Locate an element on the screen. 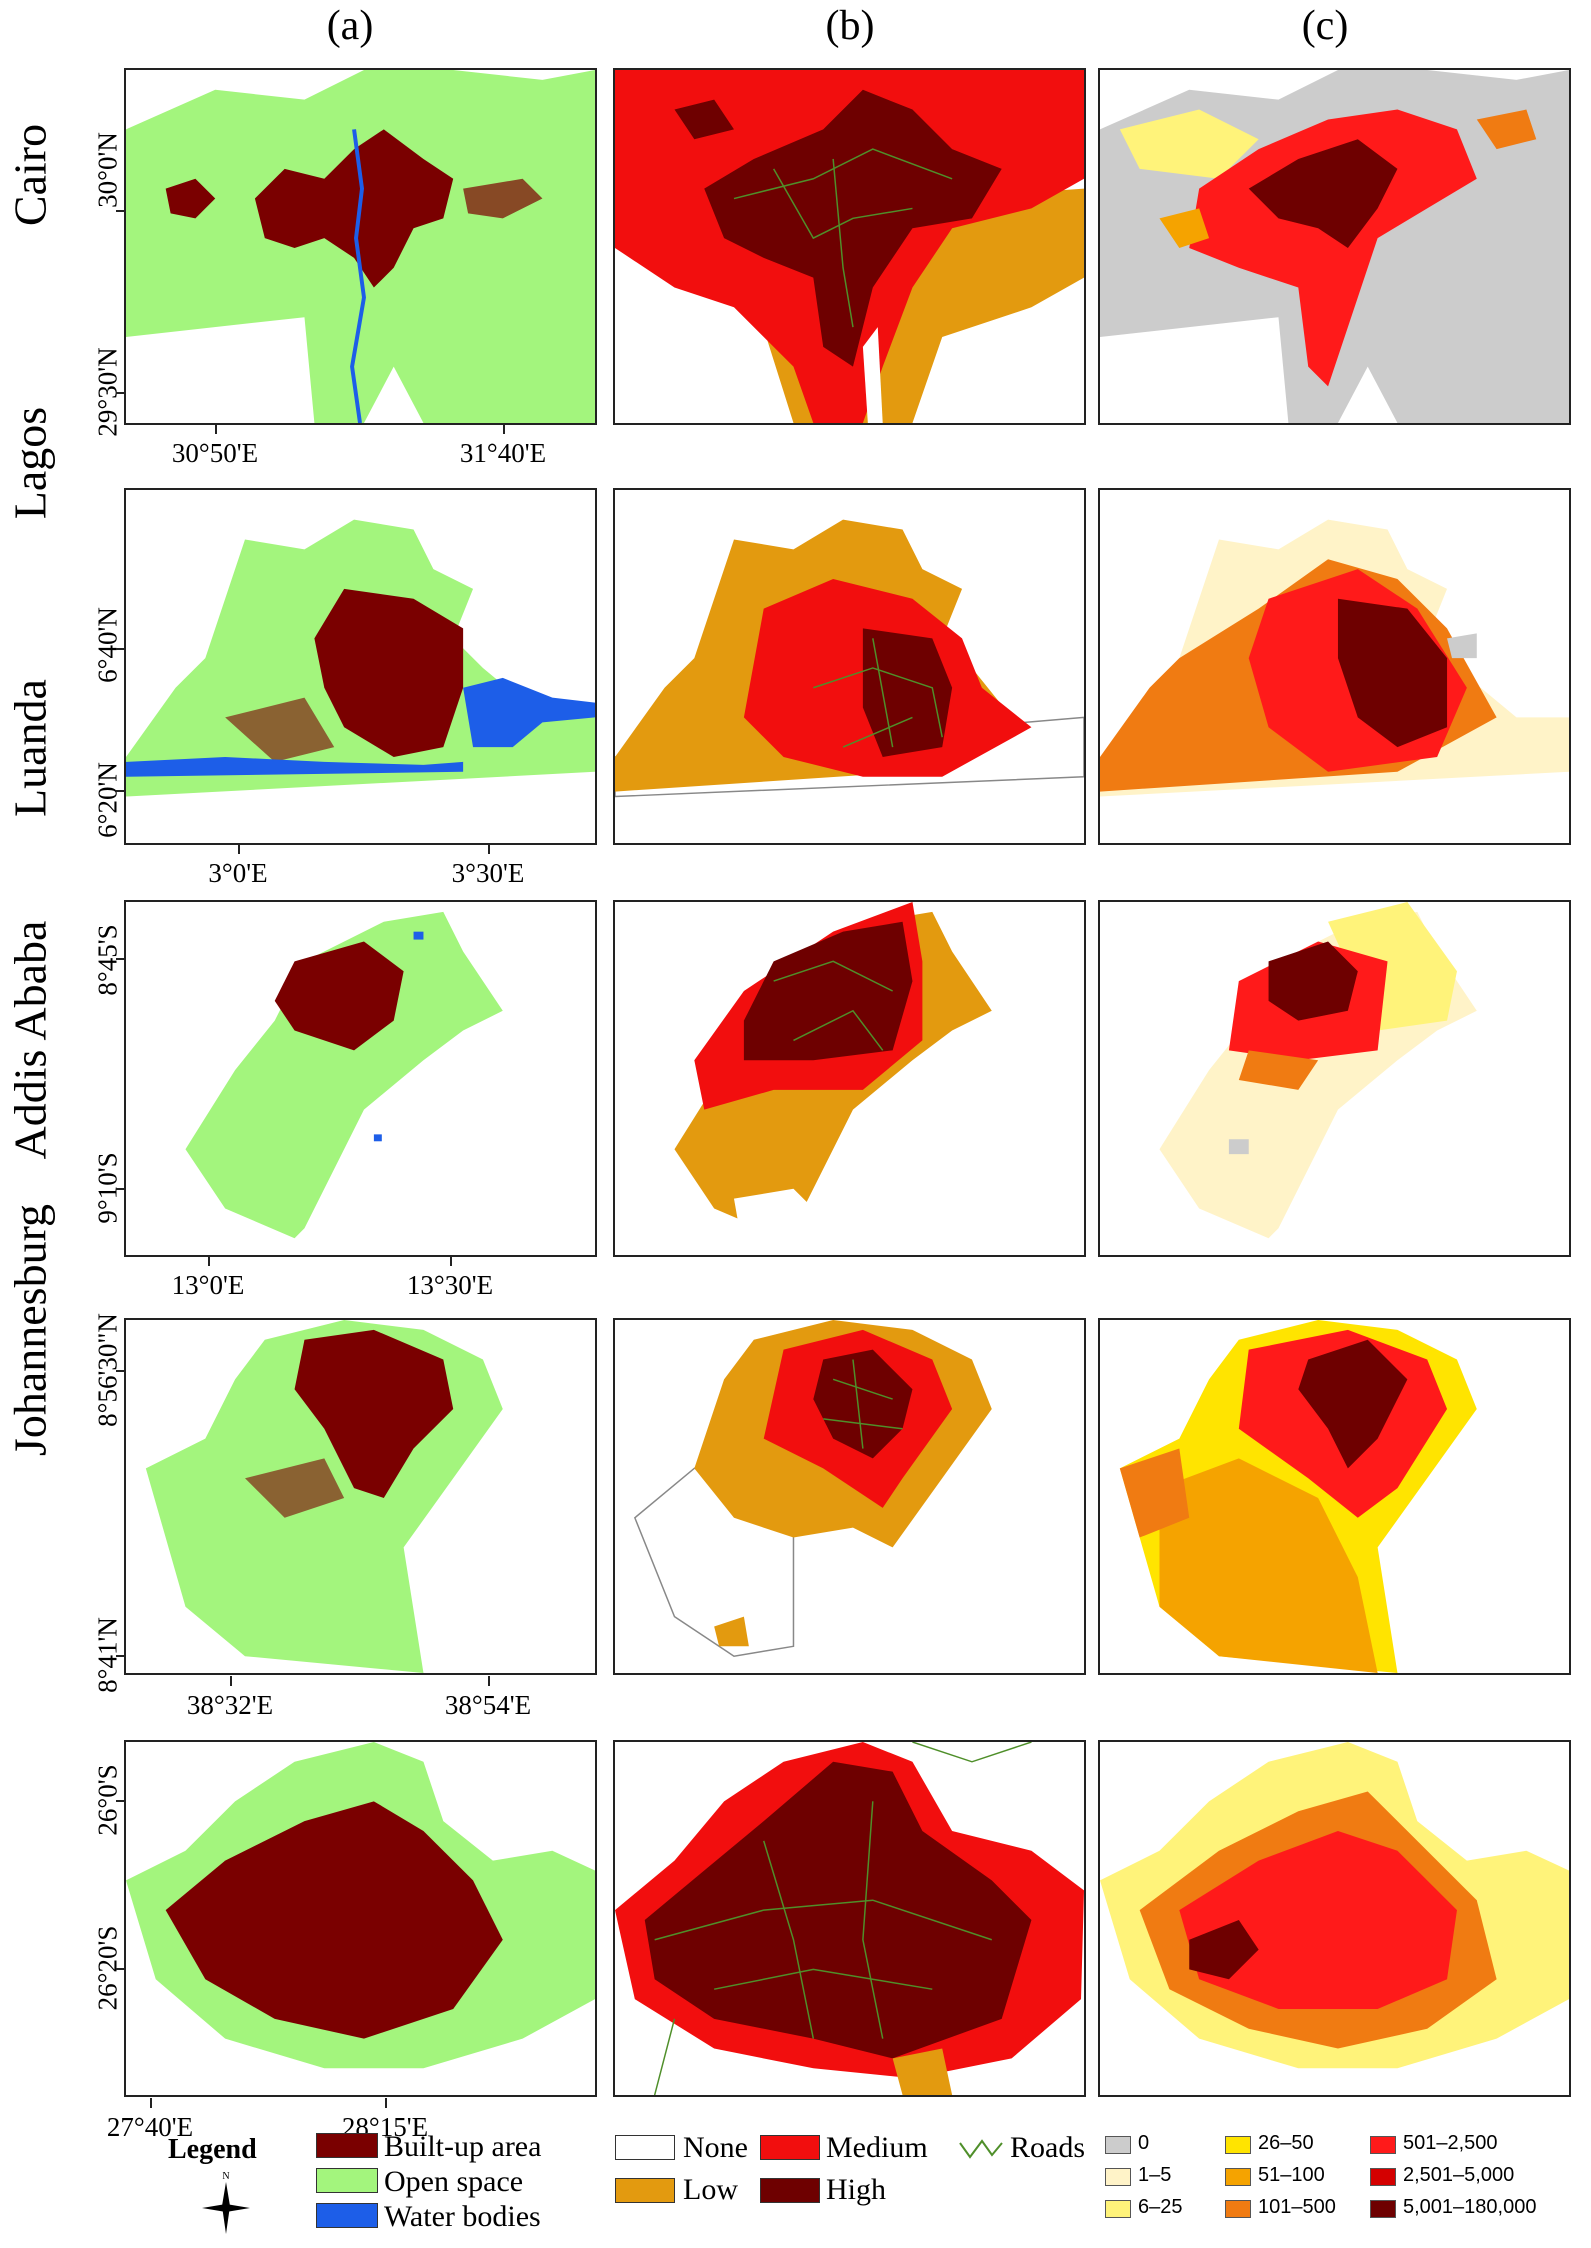  density-zero-area is located at coordinates (1462, 646).